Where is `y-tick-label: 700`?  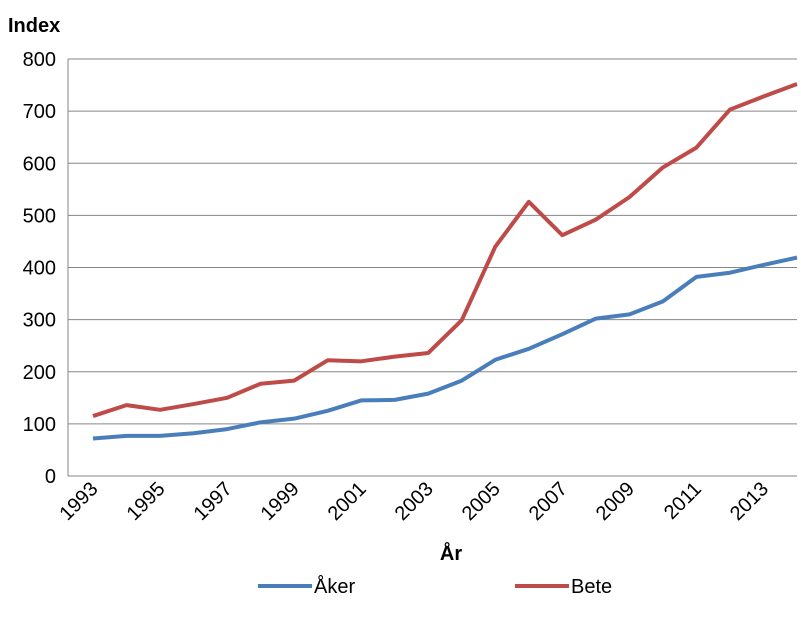
y-tick-label: 700 is located at coordinates (39, 112).